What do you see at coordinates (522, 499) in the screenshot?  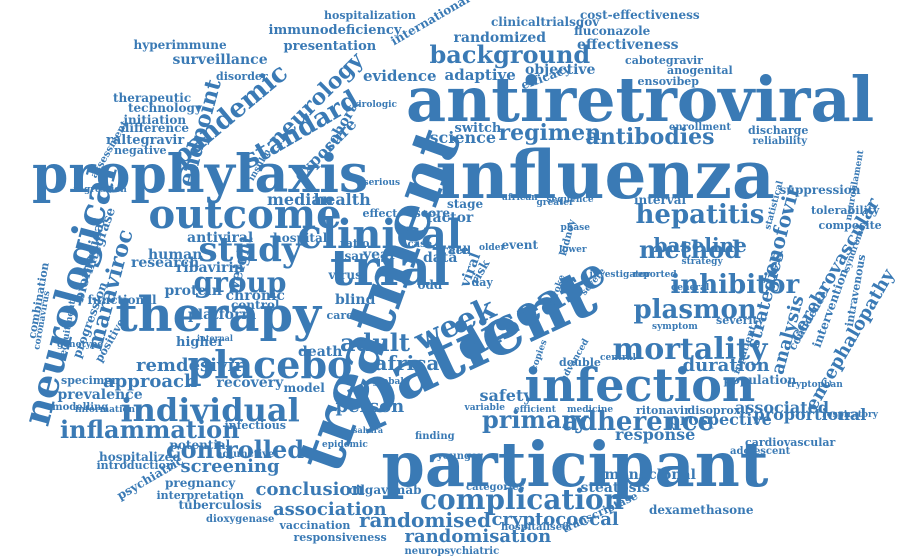 I see `cloud-word: complication` at bounding box center [522, 499].